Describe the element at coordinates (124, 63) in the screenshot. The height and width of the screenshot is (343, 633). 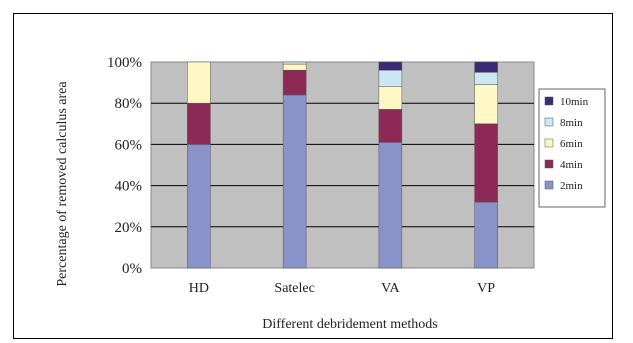
I see `y-tick-label: 100%` at that location.